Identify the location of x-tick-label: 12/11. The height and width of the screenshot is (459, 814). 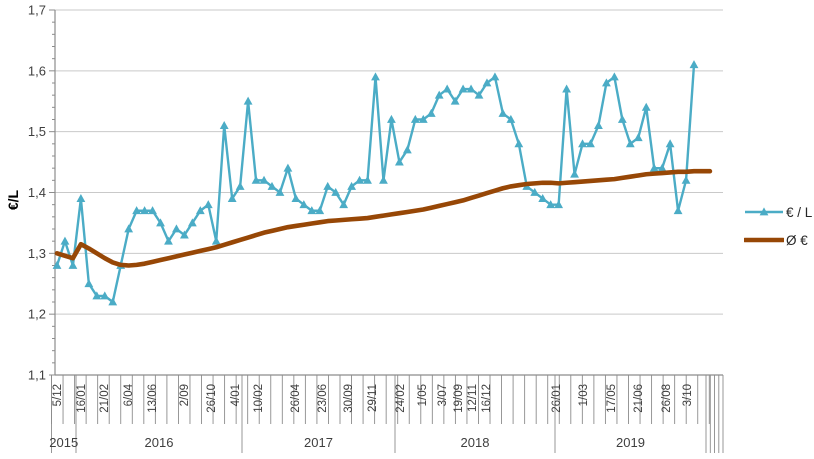
(473, 398).